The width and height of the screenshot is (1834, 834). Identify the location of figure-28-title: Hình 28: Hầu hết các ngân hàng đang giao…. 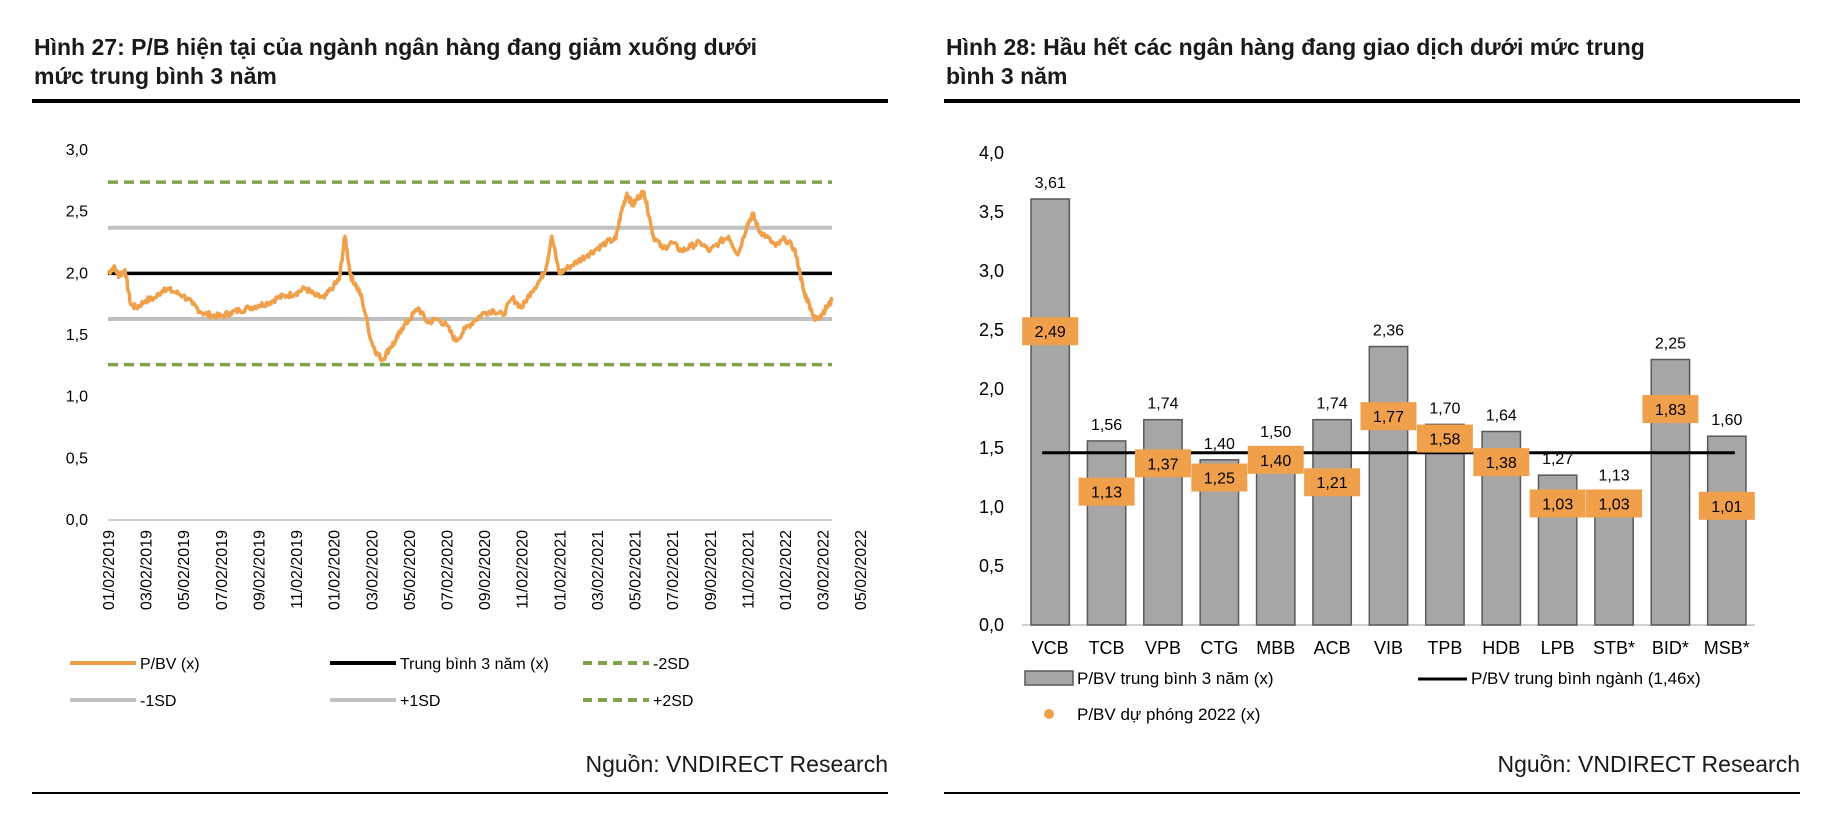
(1366, 62).